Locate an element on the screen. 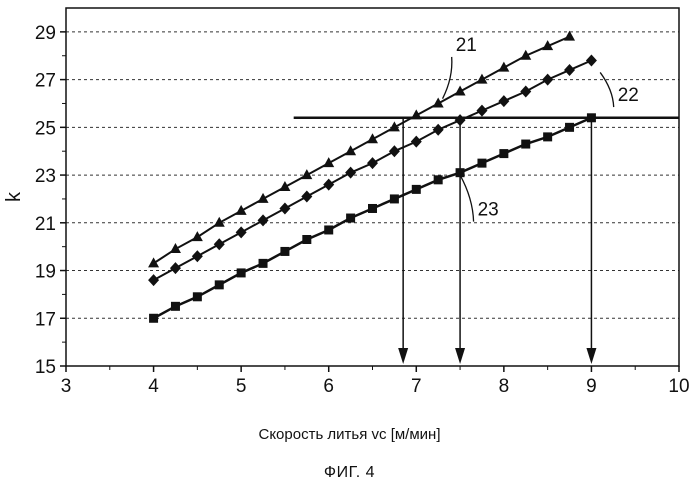  y-tick-label: 23 is located at coordinates (45, 176).